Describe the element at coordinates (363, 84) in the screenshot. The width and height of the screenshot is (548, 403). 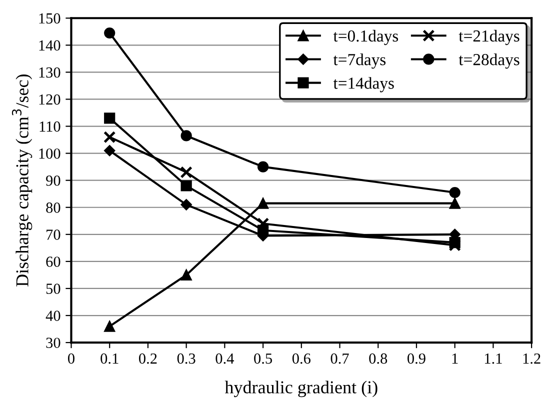
I see `legend-label: t=14days` at that location.